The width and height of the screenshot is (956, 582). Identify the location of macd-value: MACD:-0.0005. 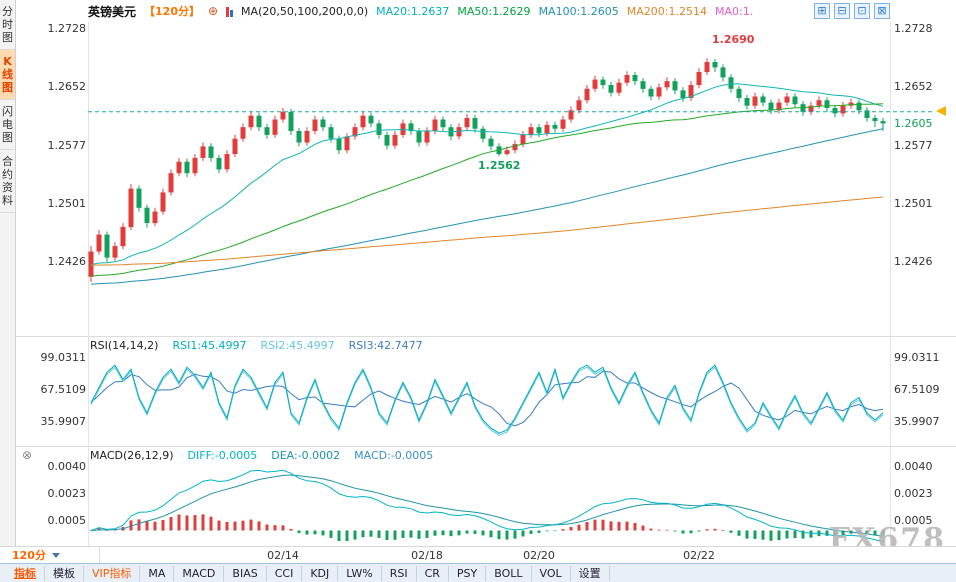
(394, 455).